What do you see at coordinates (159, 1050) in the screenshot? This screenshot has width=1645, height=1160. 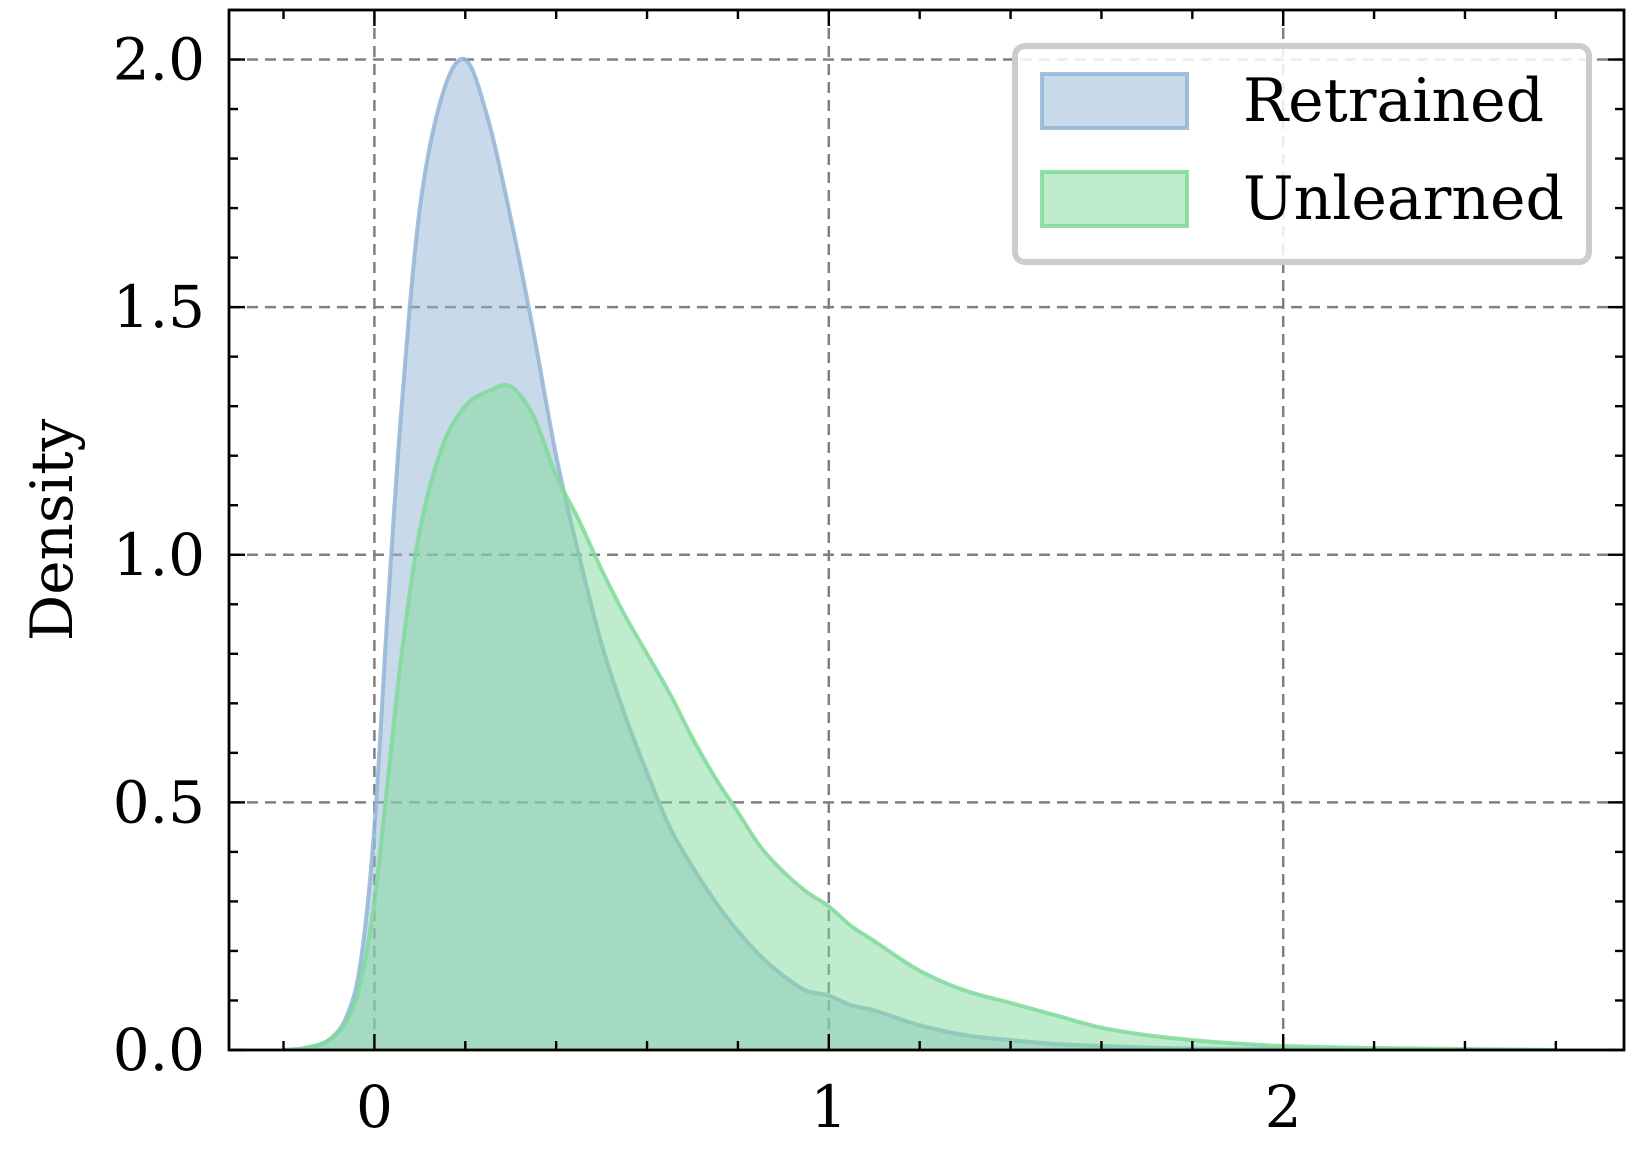 I see `y-tick-label: 0.0` at bounding box center [159, 1050].